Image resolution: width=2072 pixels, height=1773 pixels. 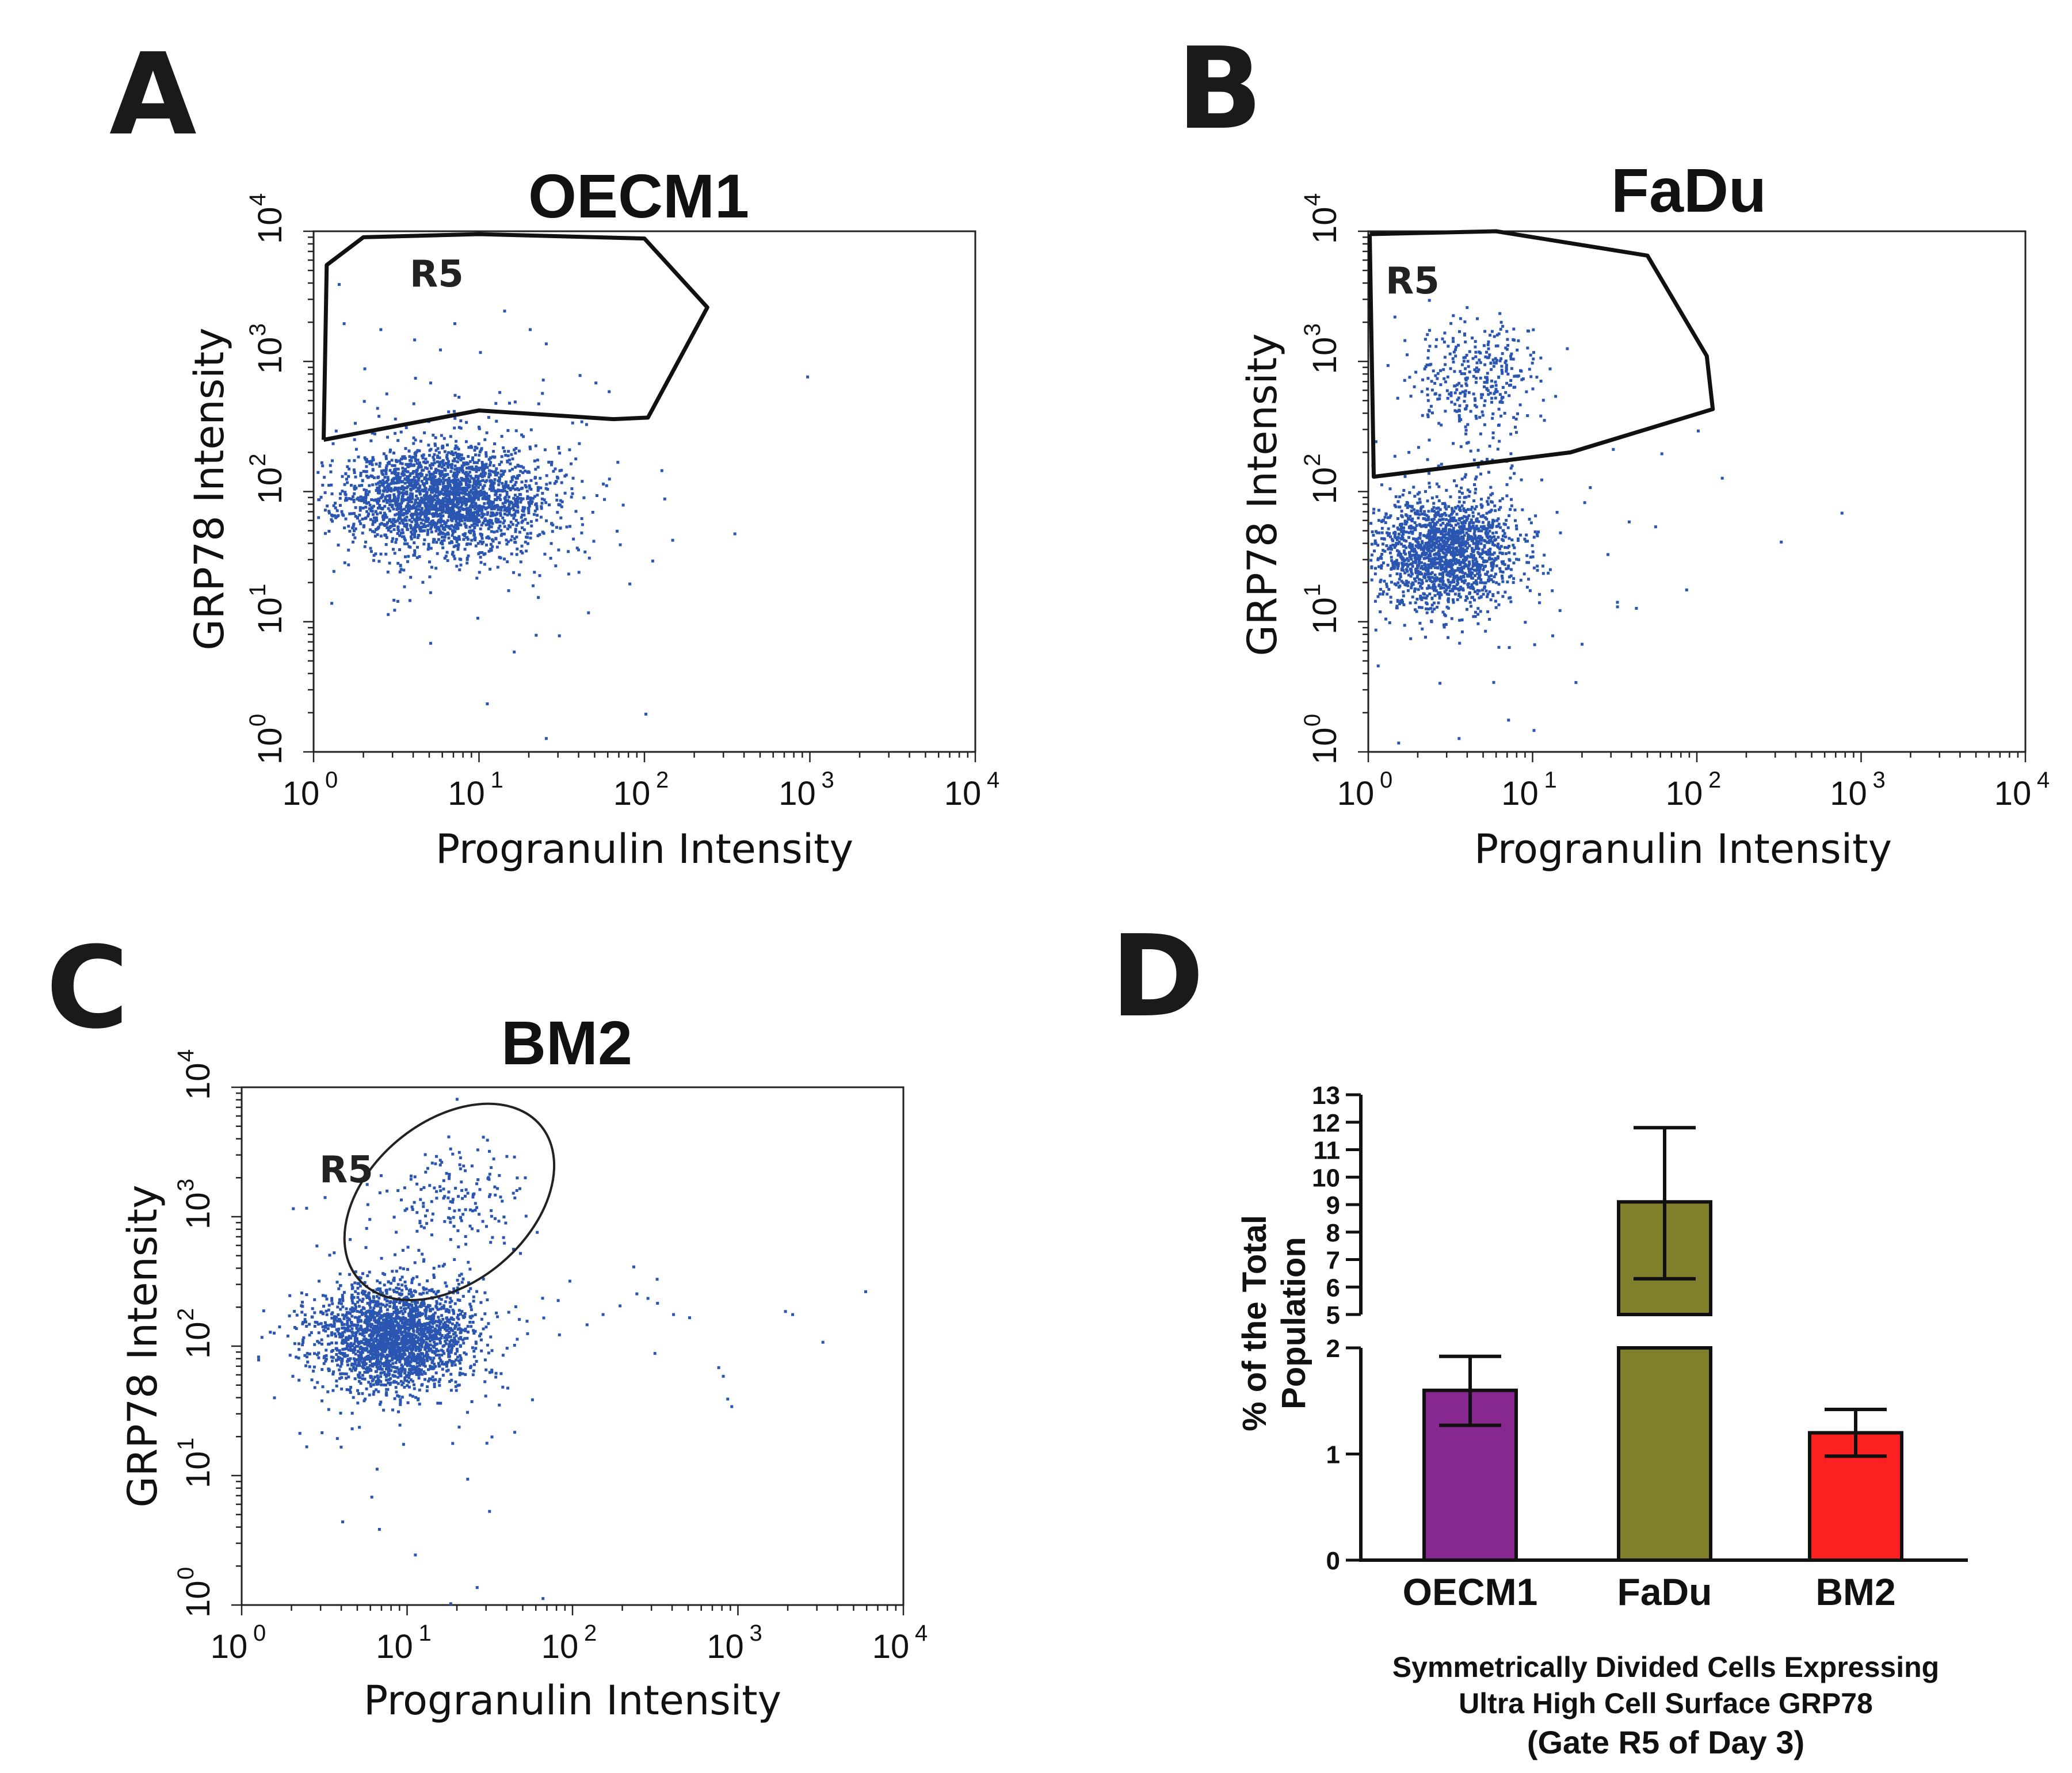 I want to click on panel-b-y-tick-exponent: 4, so click(x=1312, y=199).